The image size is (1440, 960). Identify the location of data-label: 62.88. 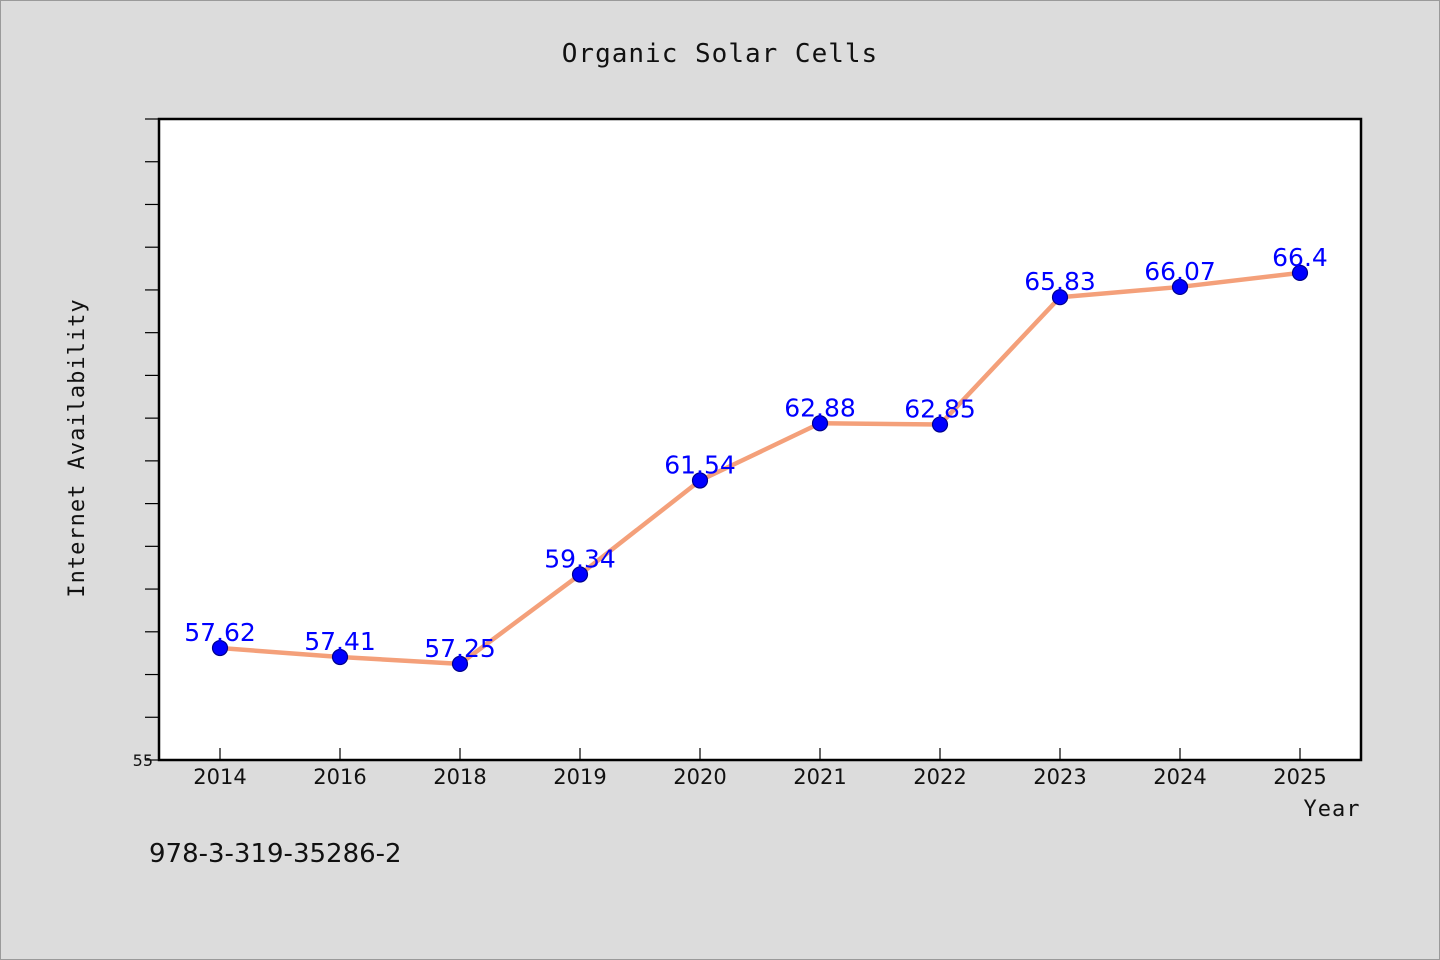
(820, 407).